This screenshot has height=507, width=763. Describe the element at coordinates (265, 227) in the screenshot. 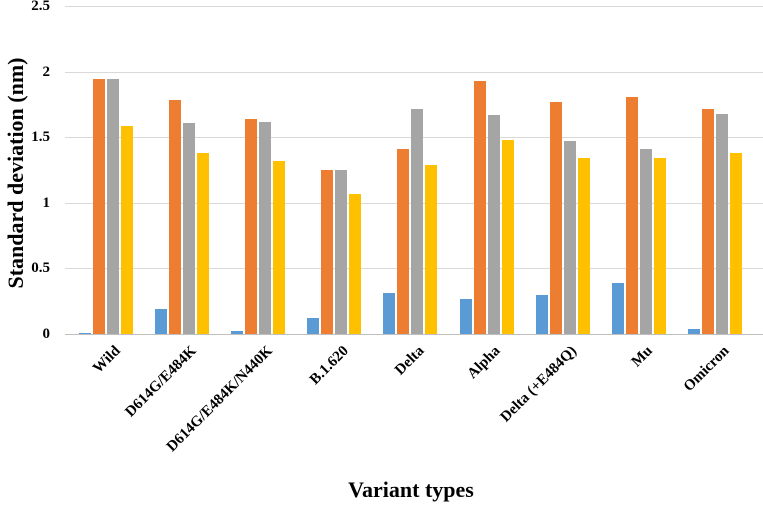

I see `bar-d614g-e484k-n440k-gray` at that location.